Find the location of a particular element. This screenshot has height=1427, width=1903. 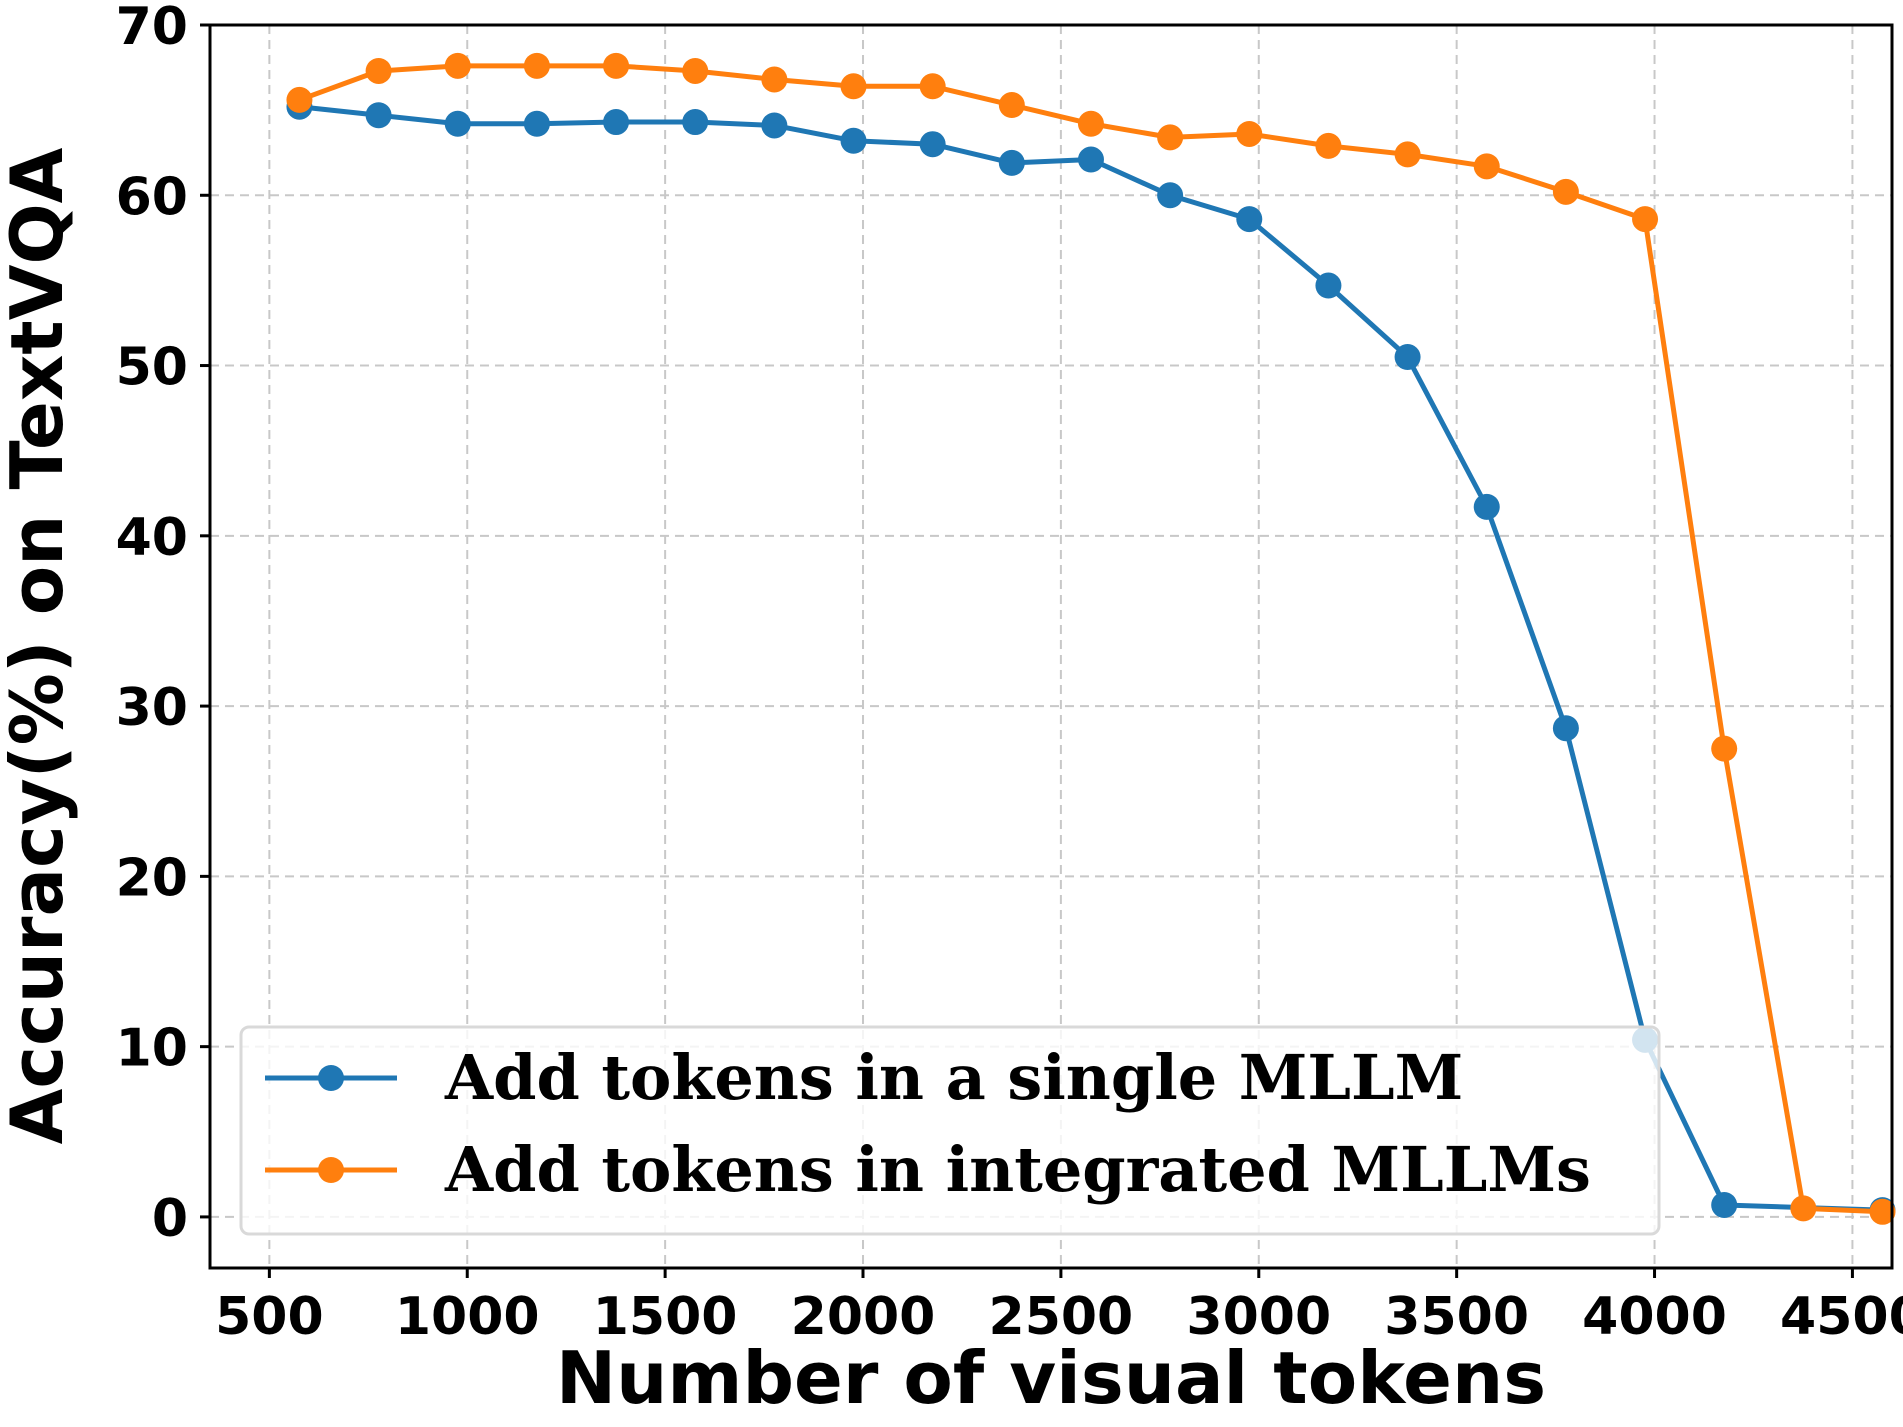

y-tick-label: 30 is located at coordinates (152, 708).